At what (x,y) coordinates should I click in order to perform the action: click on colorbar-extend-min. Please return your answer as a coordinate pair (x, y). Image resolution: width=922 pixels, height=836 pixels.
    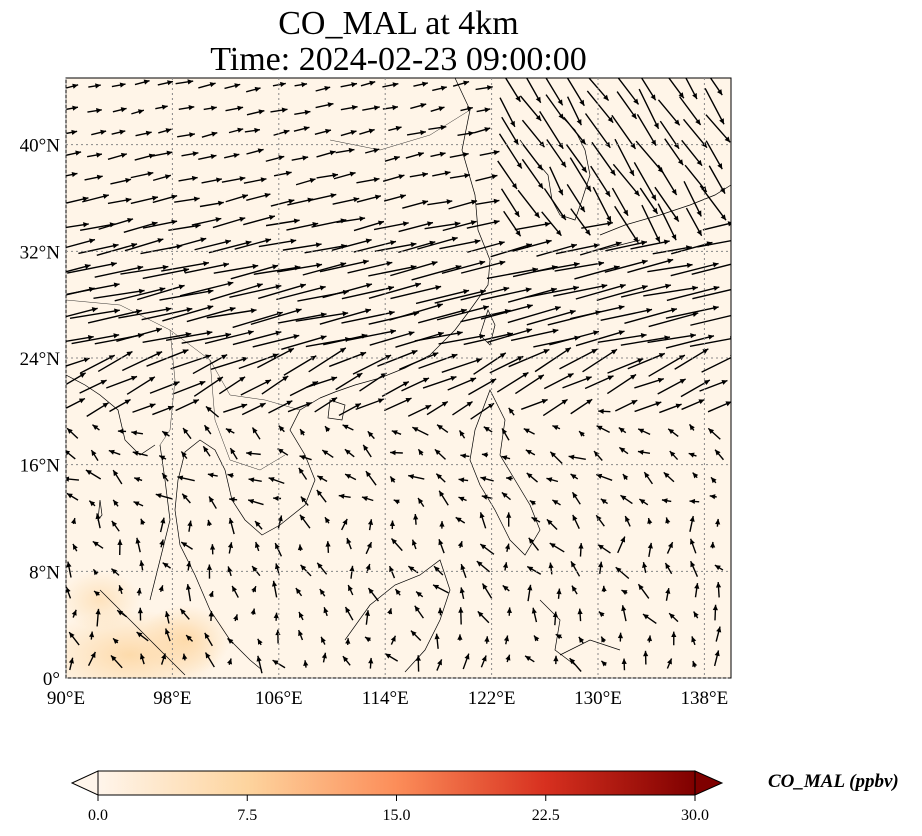
    Looking at the image, I should click on (84, 783).